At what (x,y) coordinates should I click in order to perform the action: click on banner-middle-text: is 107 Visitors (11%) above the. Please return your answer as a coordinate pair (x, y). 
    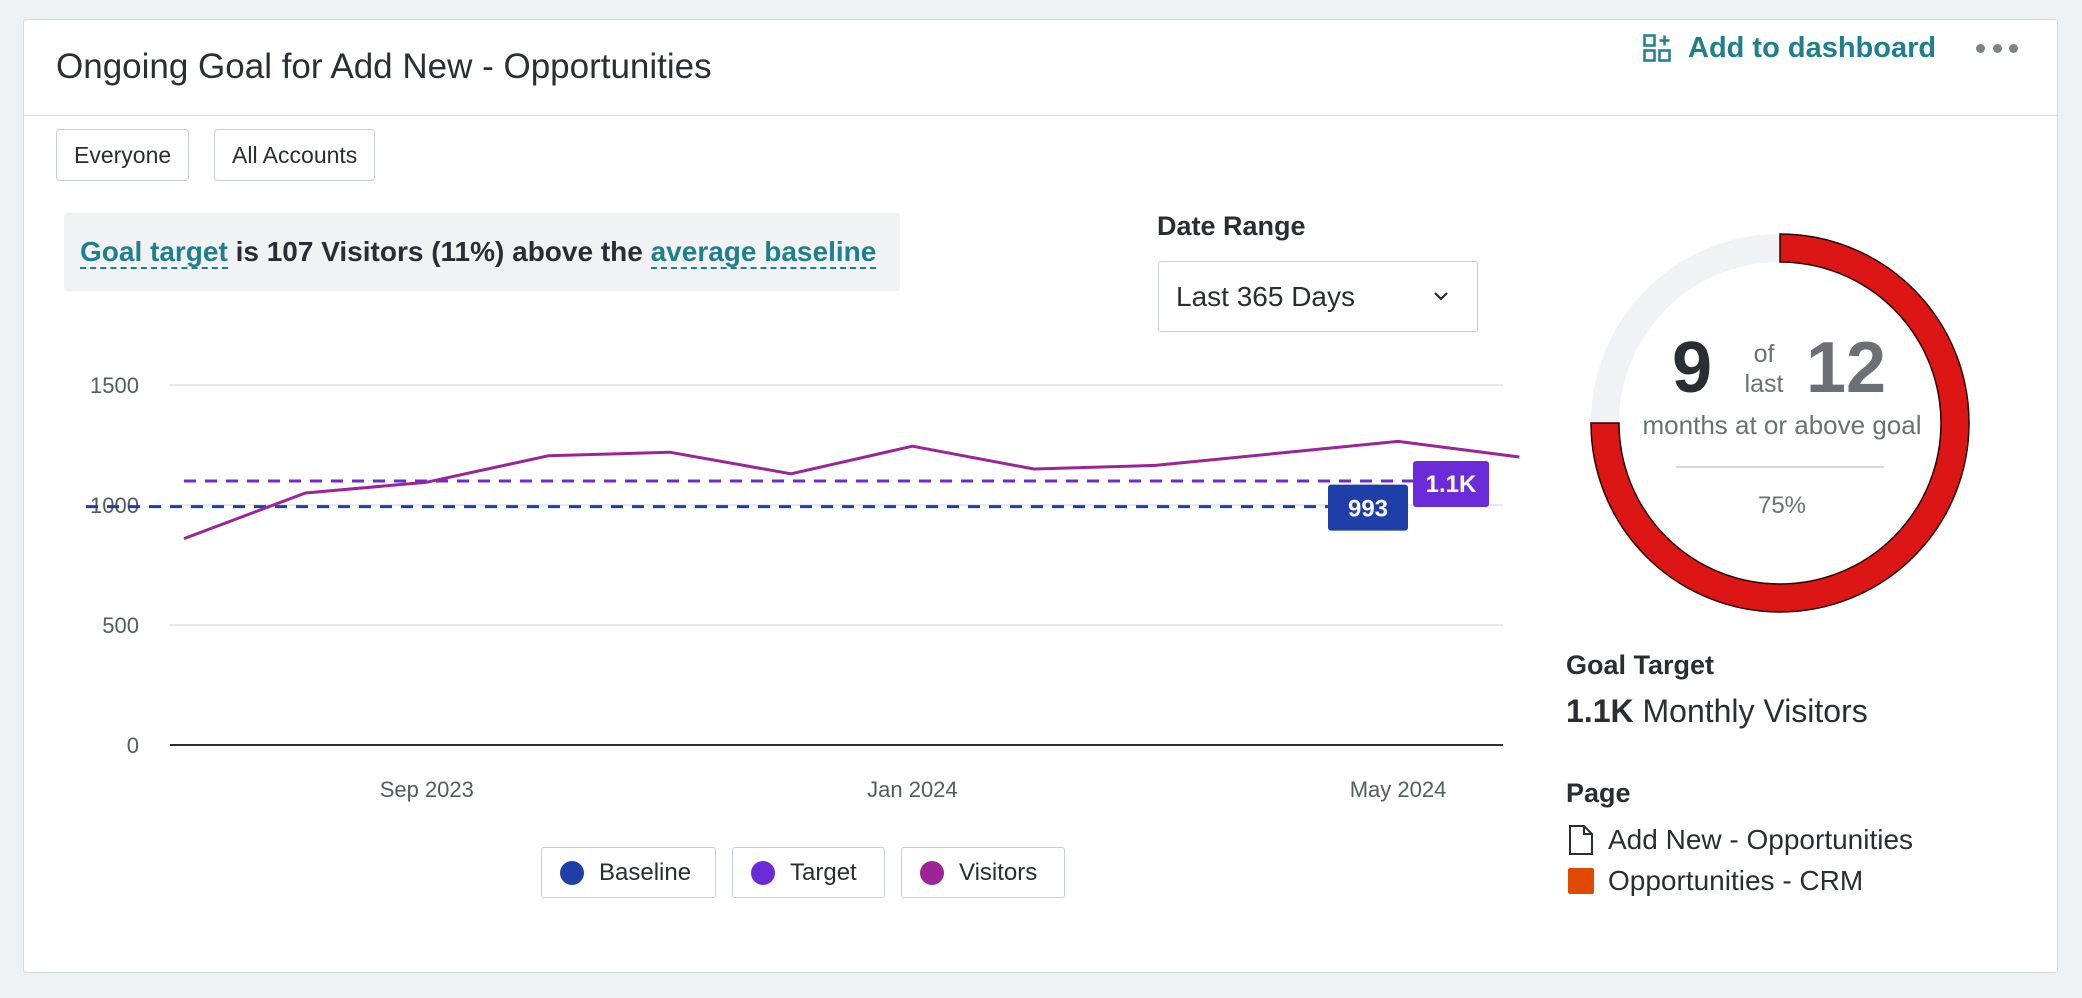
    Looking at the image, I should click on (439, 251).